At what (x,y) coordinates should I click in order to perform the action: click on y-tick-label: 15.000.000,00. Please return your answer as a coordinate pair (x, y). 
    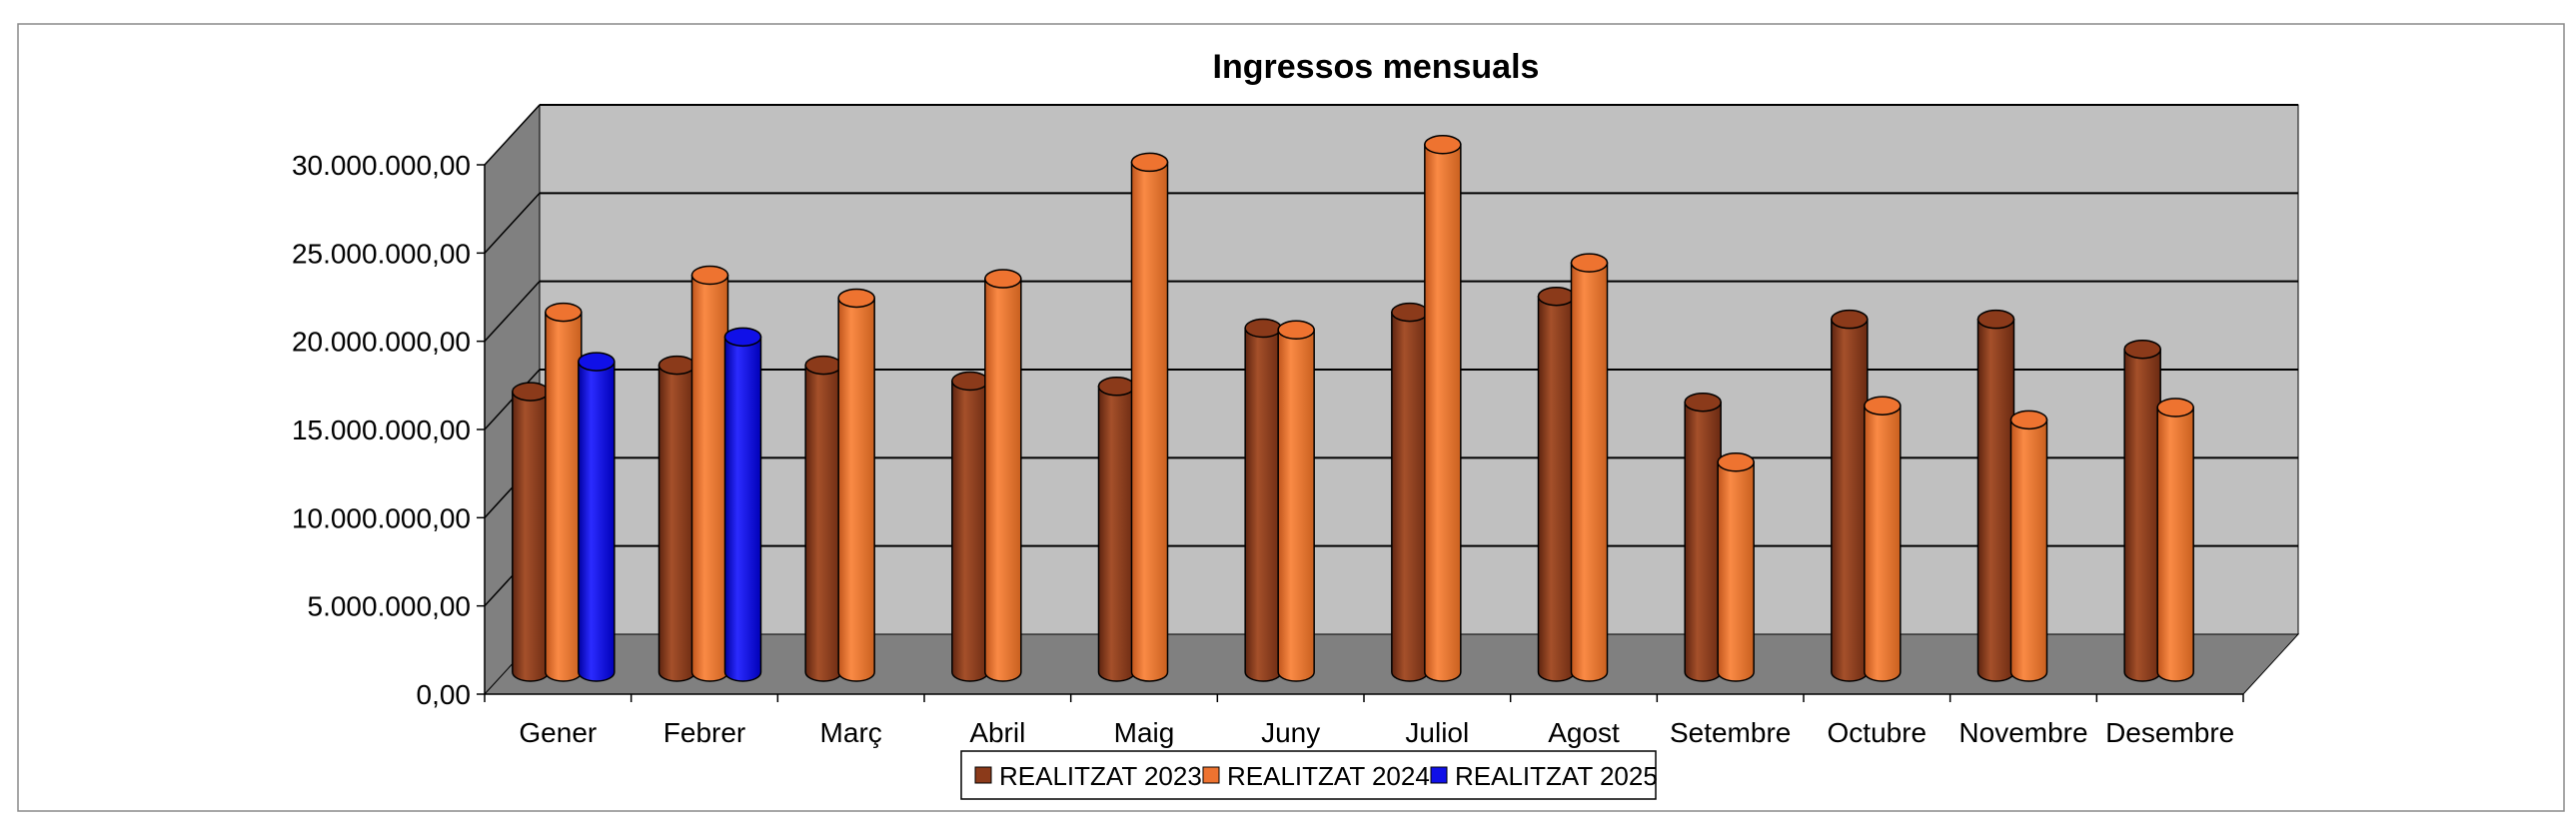
    Looking at the image, I should click on (381, 430).